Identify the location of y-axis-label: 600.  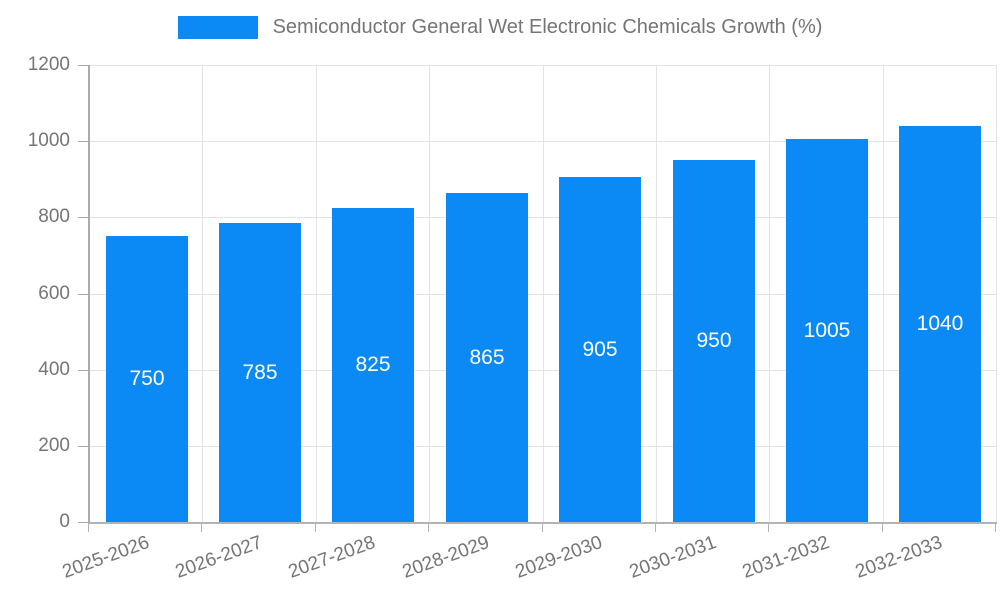
(54, 293).